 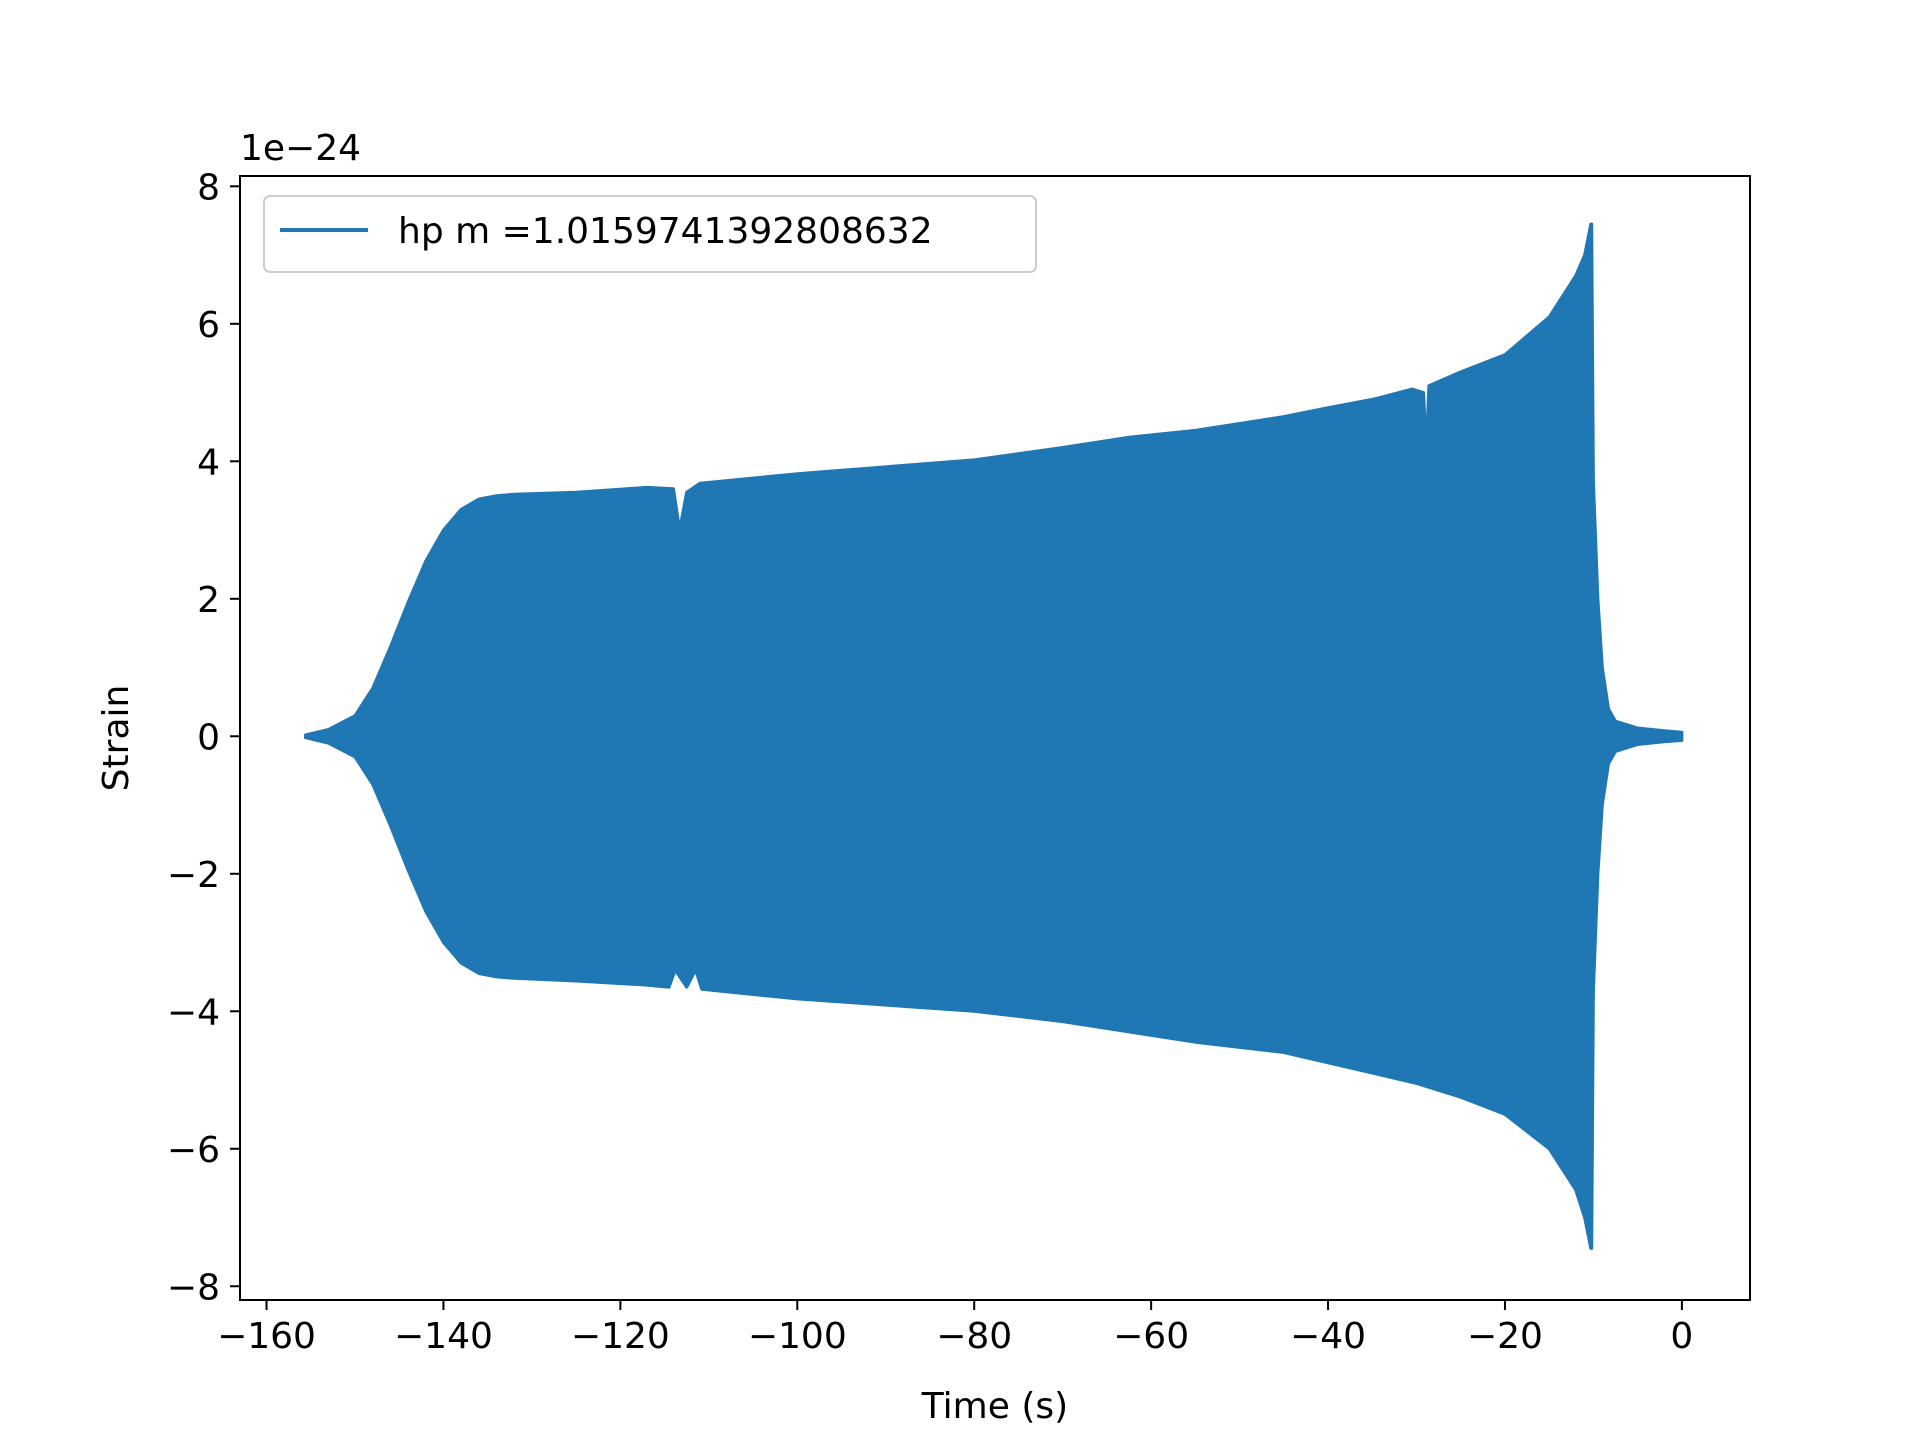 What do you see at coordinates (994, 1406) in the screenshot?
I see `x-axis-label: Time (s)` at bounding box center [994, 1406].